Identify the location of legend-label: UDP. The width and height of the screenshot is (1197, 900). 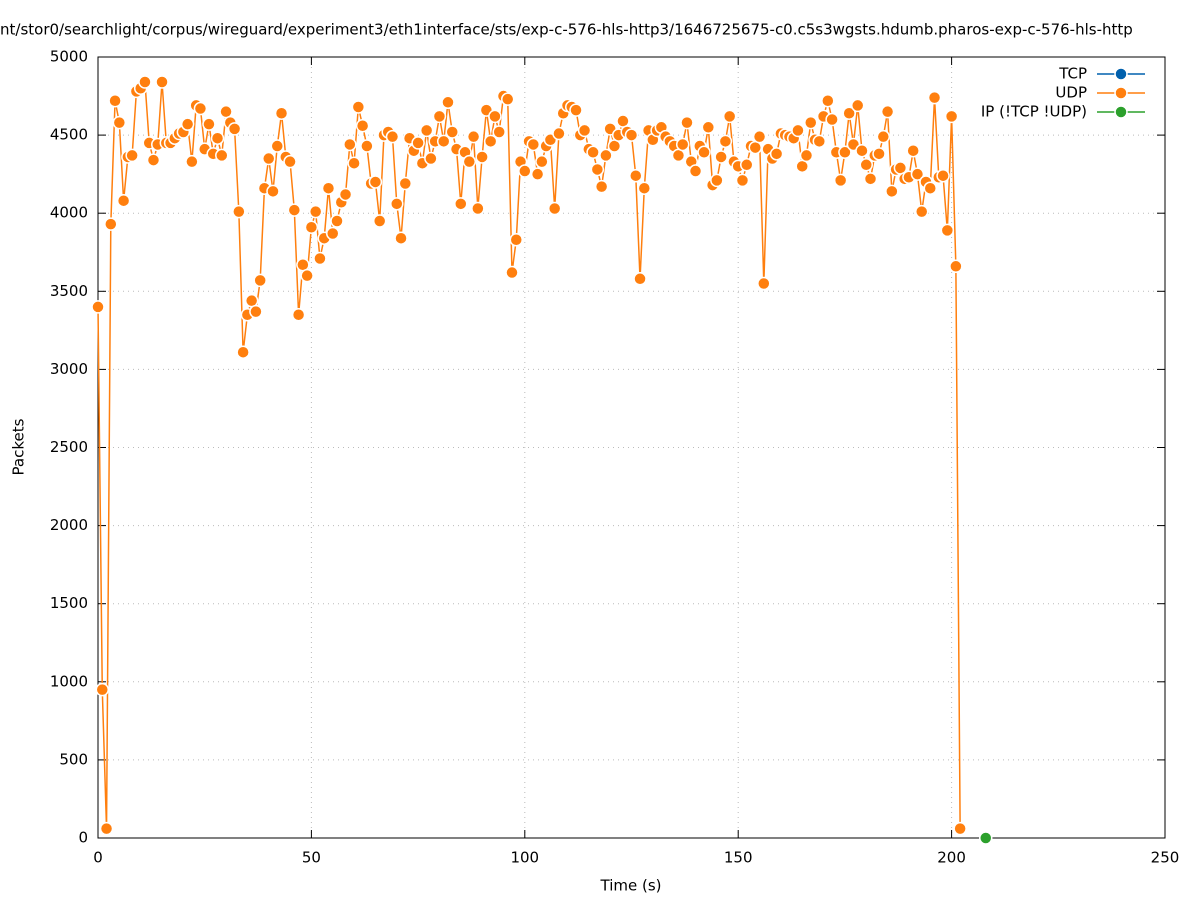
(1071, 93).